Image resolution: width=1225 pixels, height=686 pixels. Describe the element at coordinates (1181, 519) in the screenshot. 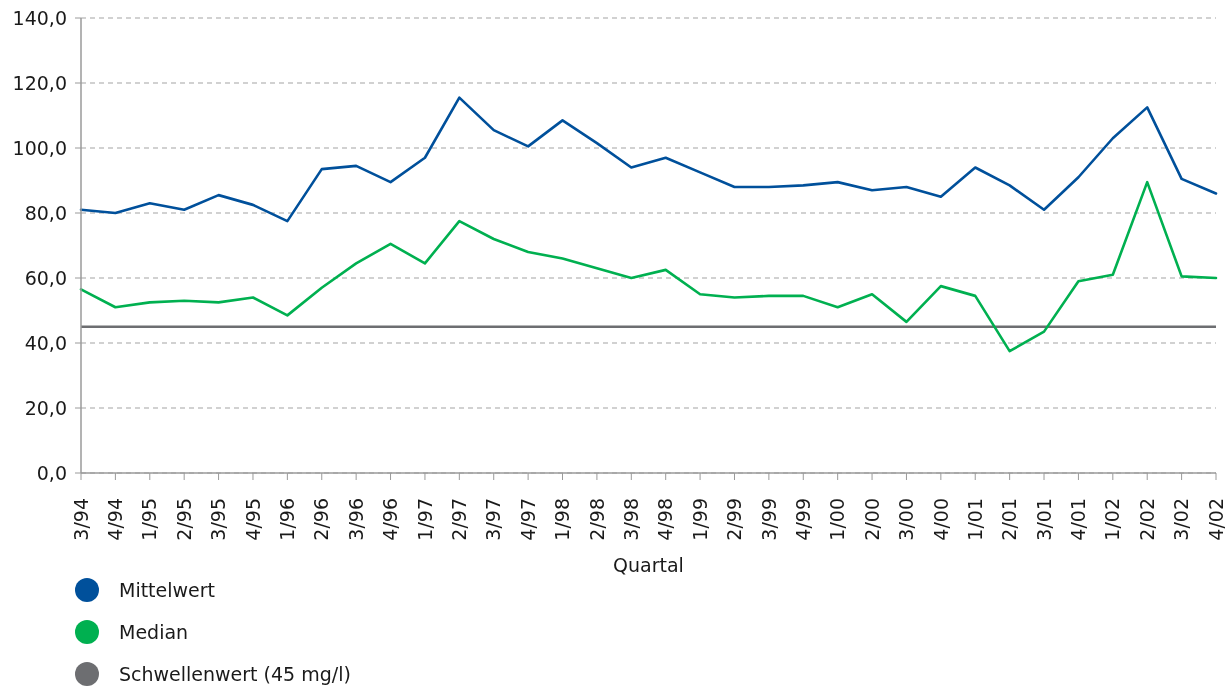

I see `x-tick-label: 3/02` at that location.